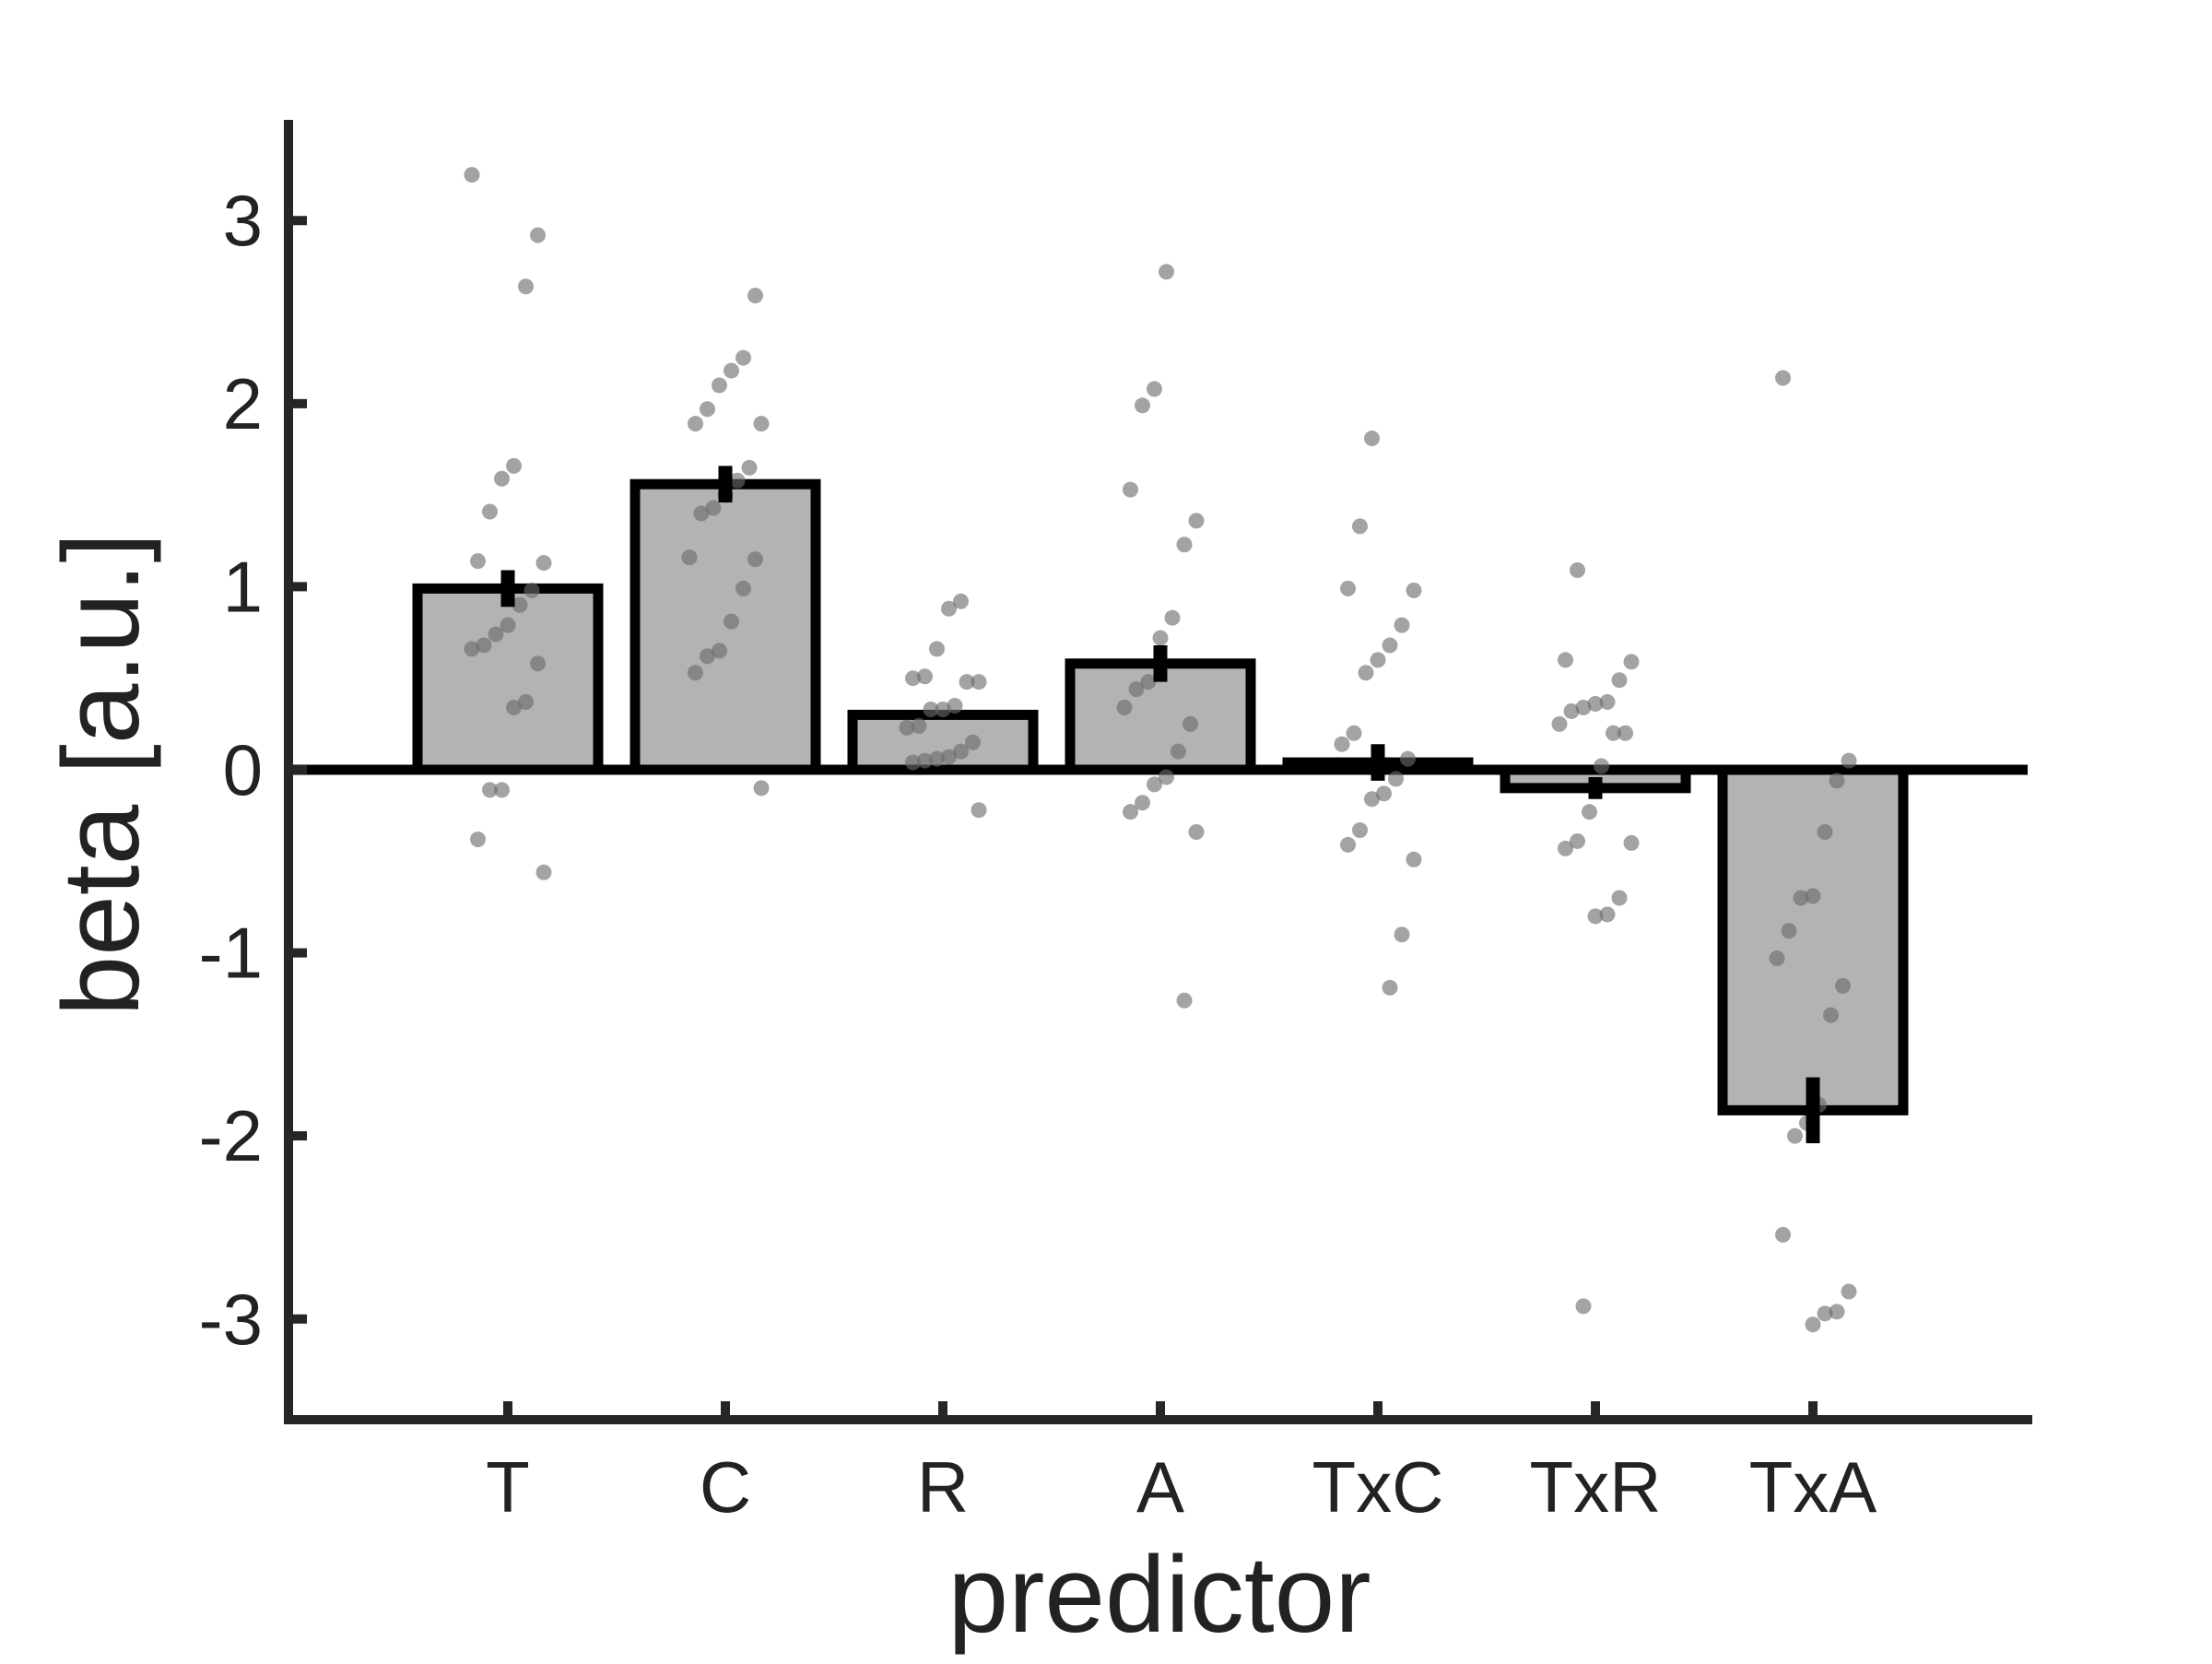 The height and width of the screenshot is (1664, 2212). What do you see at coordinates (1160, 1487) in the screenshot?
I see `x-tick-label: A` at bounding box center [1160, 1487].